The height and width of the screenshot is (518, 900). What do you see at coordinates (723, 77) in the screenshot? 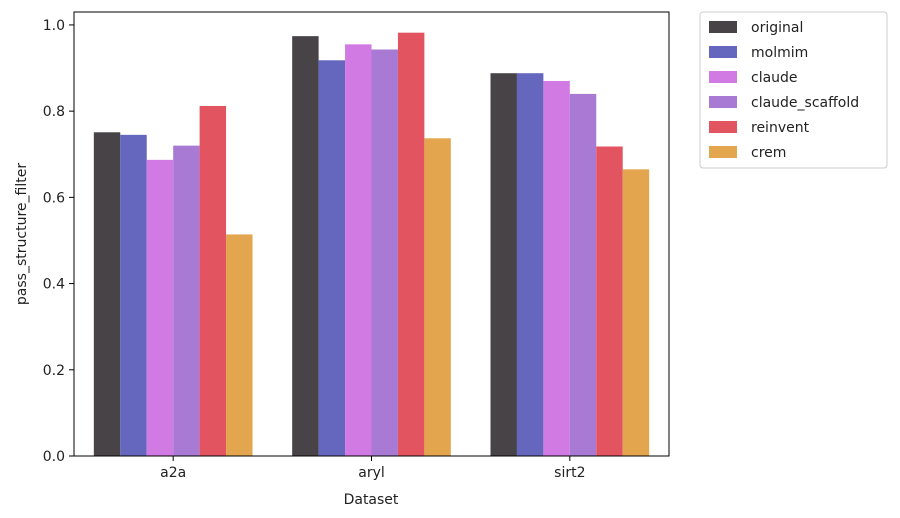
I see `legend-swatch-claude` at bounding box center [723, 77].